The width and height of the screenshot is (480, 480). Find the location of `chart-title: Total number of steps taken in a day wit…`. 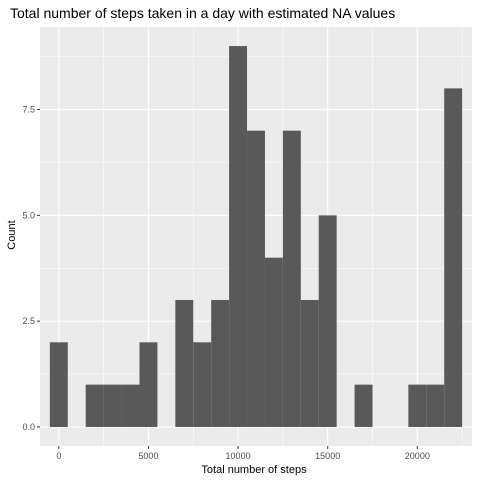

chart-title: Total number of steps taken in a day wit… is located at coordinates (202, 13).